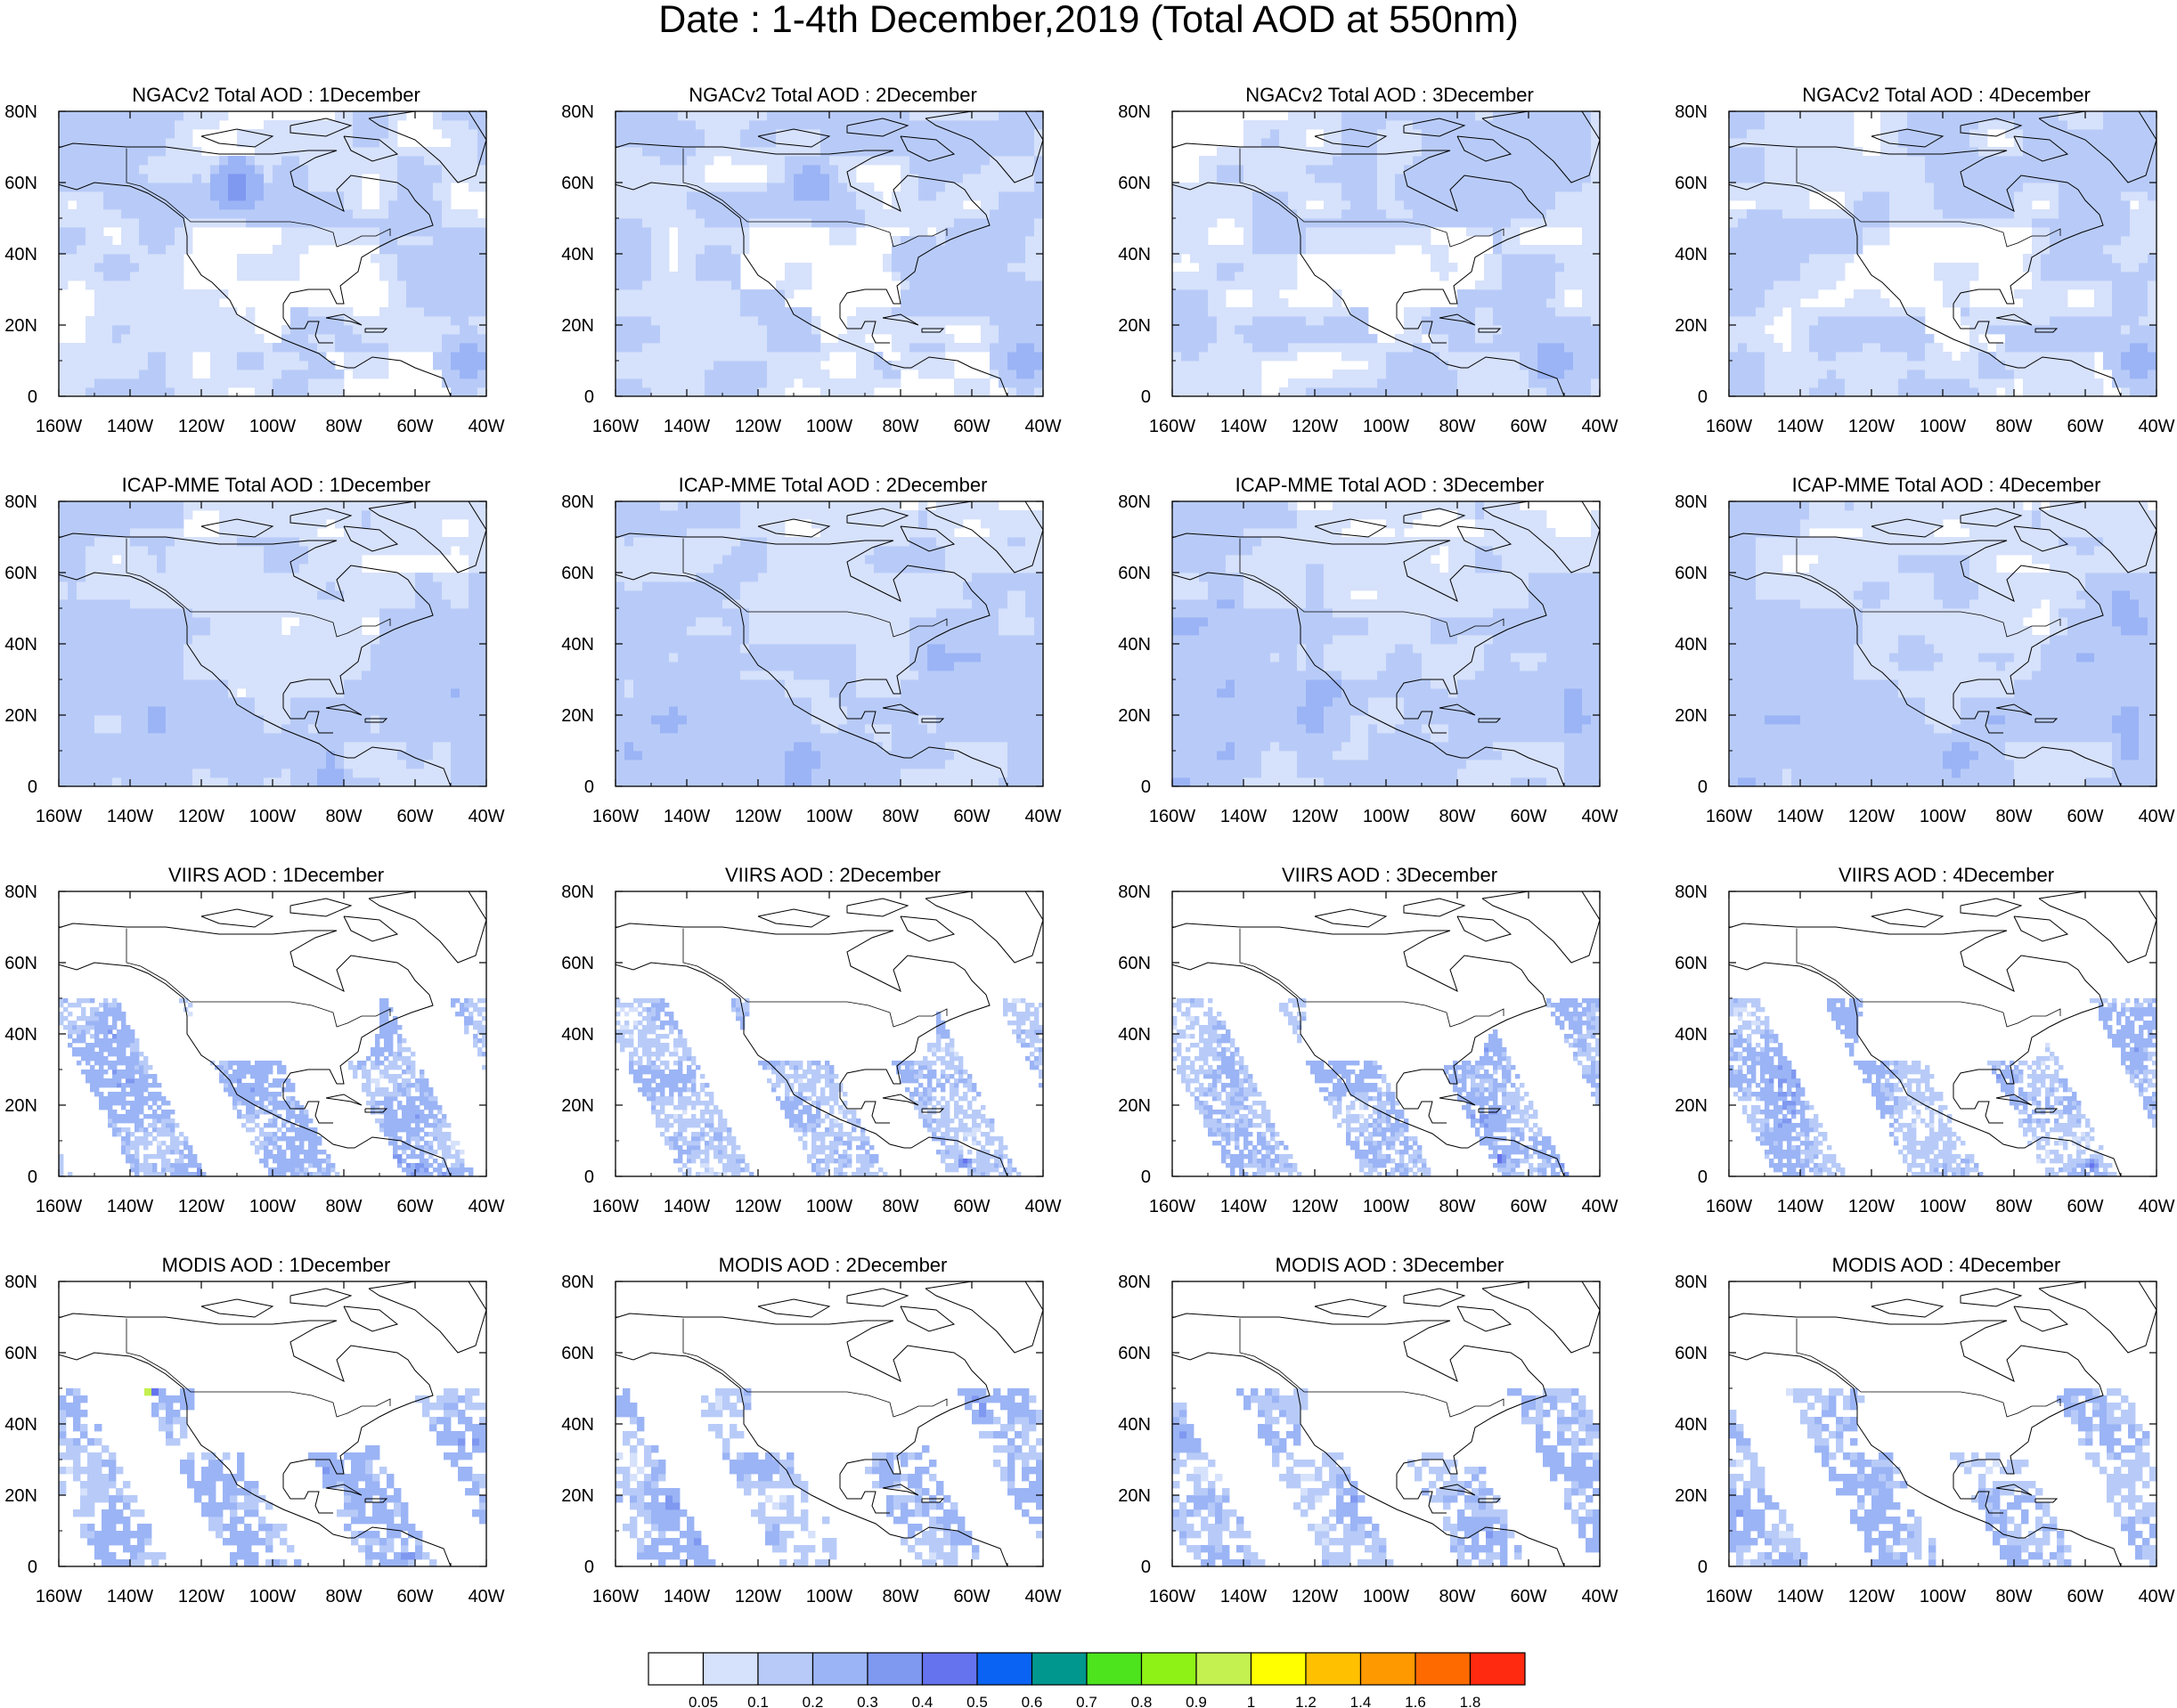 Image resolution: width=2177 pixels, height=1708 pixels. What do you see at coordinates (812, 289) in the screenshot?
I see `coastline` at bounding box center [812, 289].